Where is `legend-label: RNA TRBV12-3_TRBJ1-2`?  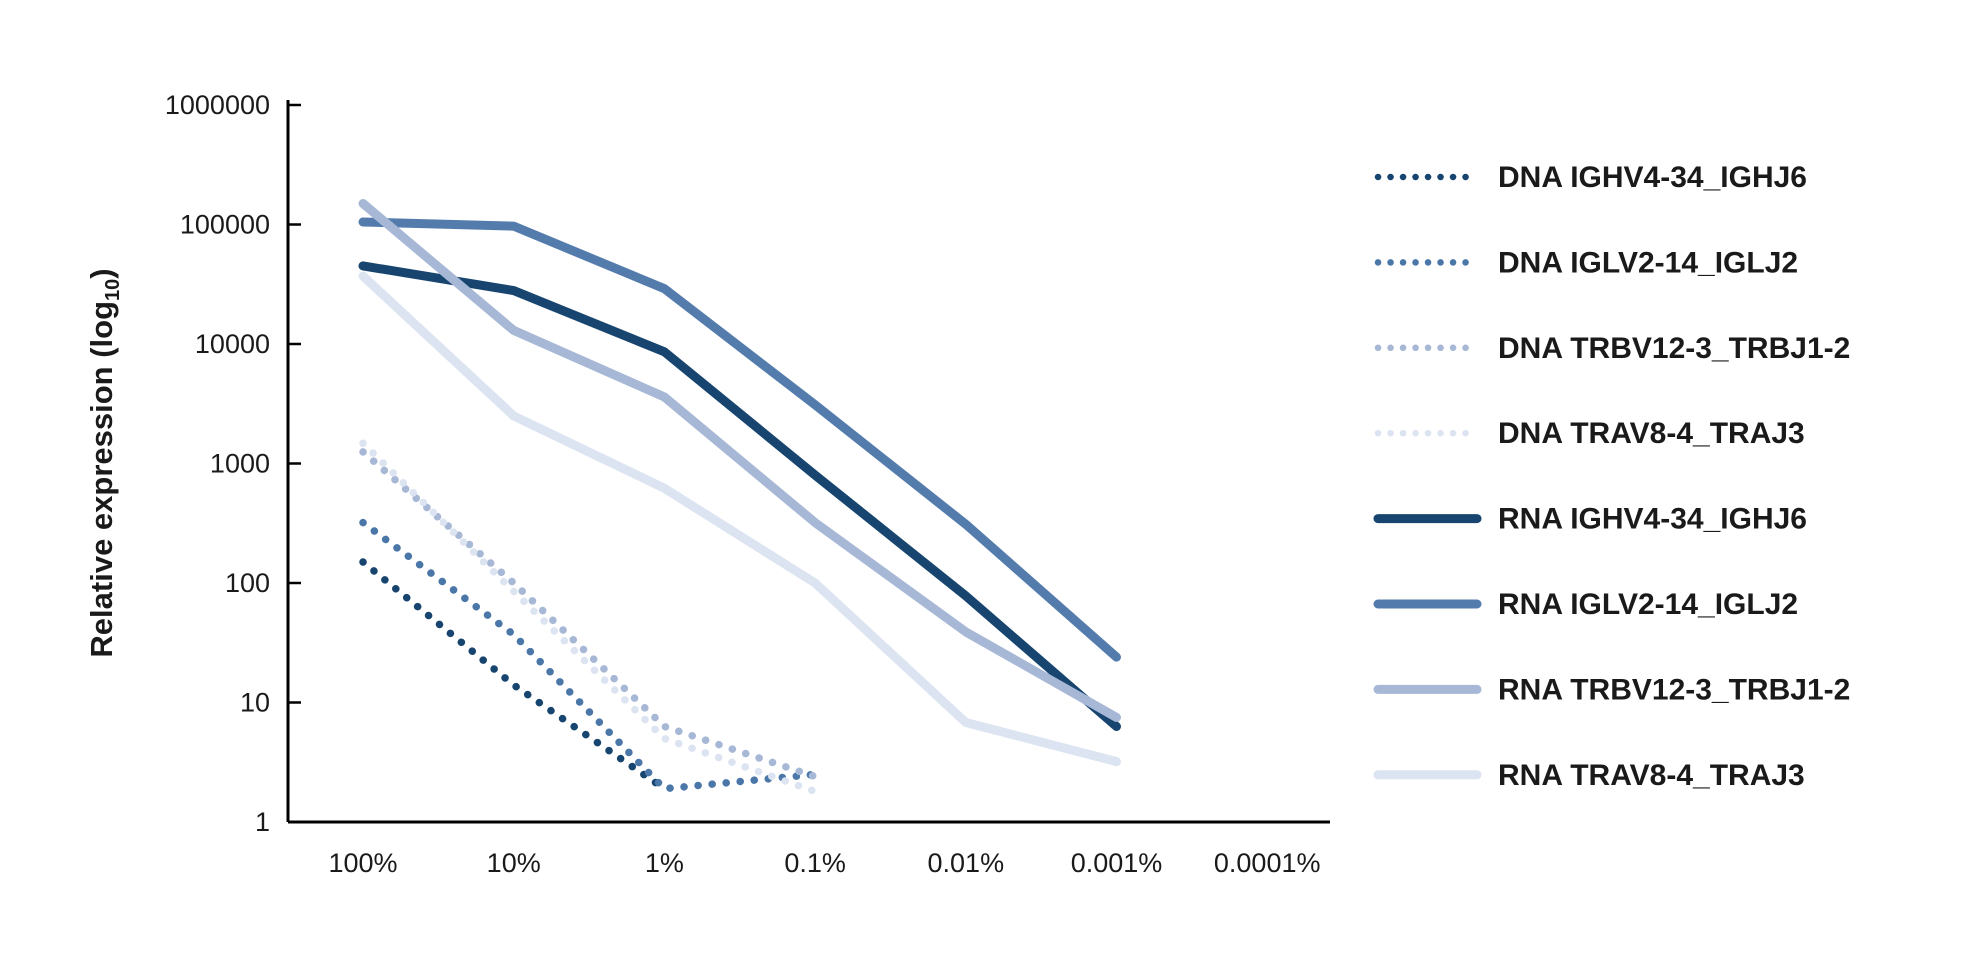 legend-label: RNA TRBV12-3_TRBJ1-2 is located at coordinates (1674, 689).